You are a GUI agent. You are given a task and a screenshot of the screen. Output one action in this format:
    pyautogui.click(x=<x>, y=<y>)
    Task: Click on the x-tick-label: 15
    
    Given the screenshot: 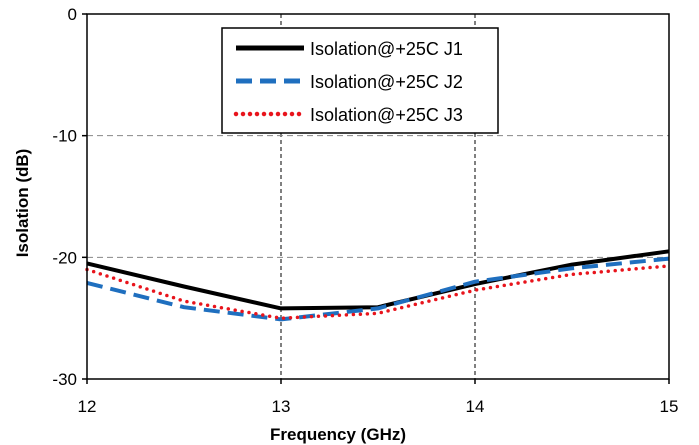 What is the action you would take?
    pyautogui.click(x=669, y=406)
    